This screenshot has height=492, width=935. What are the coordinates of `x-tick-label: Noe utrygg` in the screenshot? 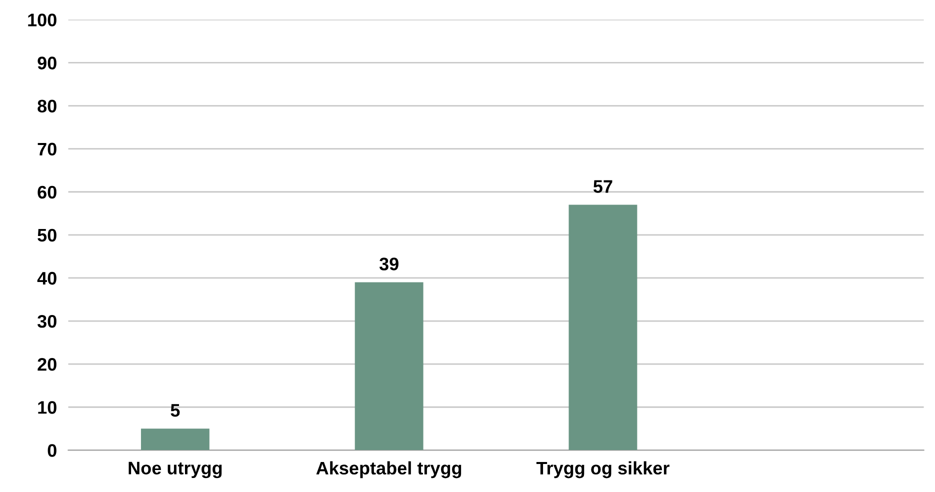 It's located at (175, 470).